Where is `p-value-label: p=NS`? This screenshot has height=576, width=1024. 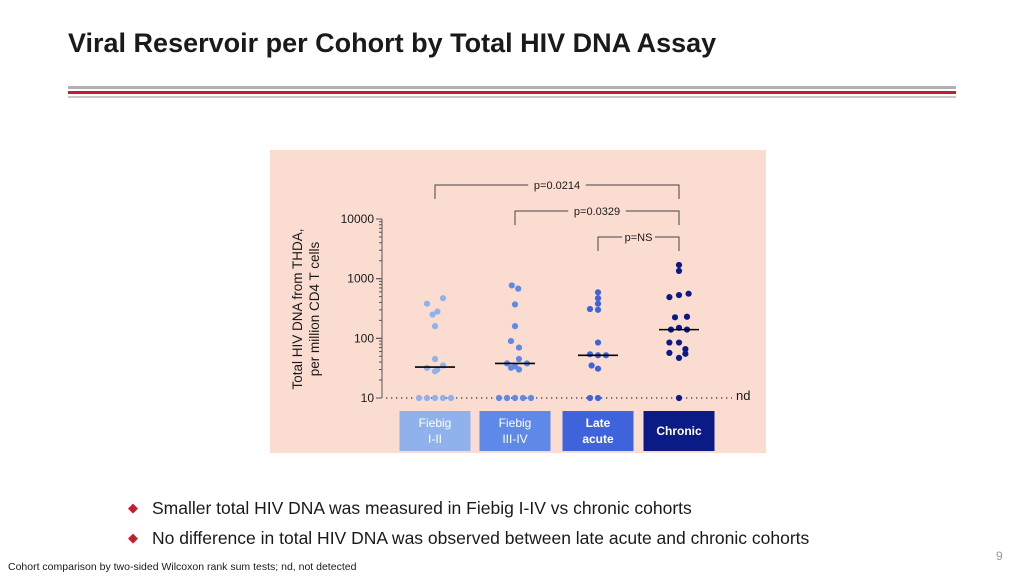
p-value-label: p=NS is located at coordinates (639, 238).